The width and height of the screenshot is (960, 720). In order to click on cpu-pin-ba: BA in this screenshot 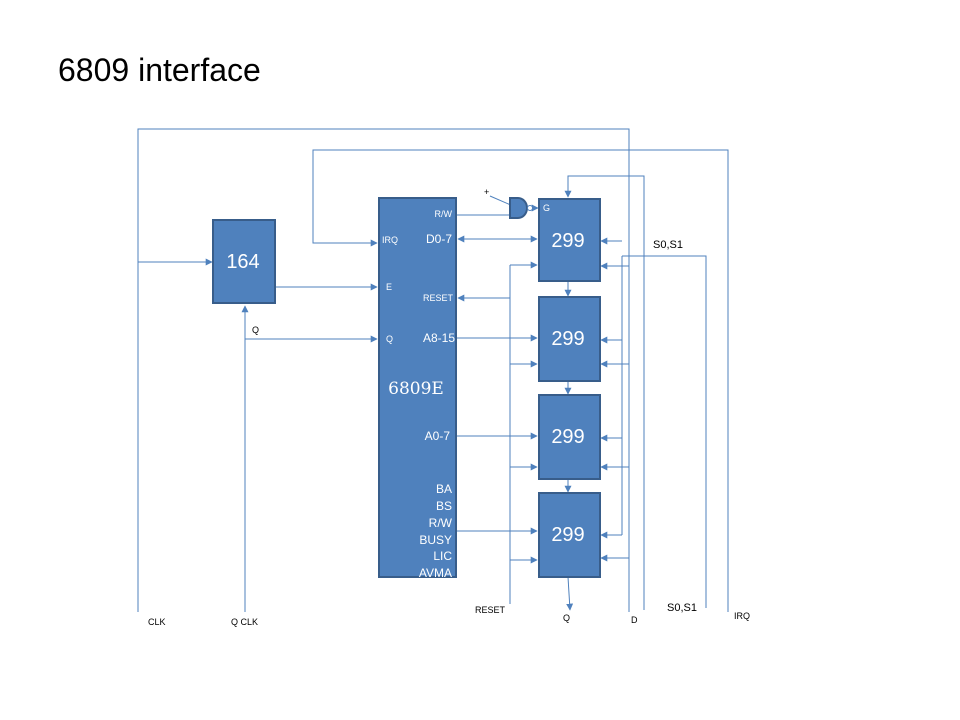, I will do `click(444, 489)`.